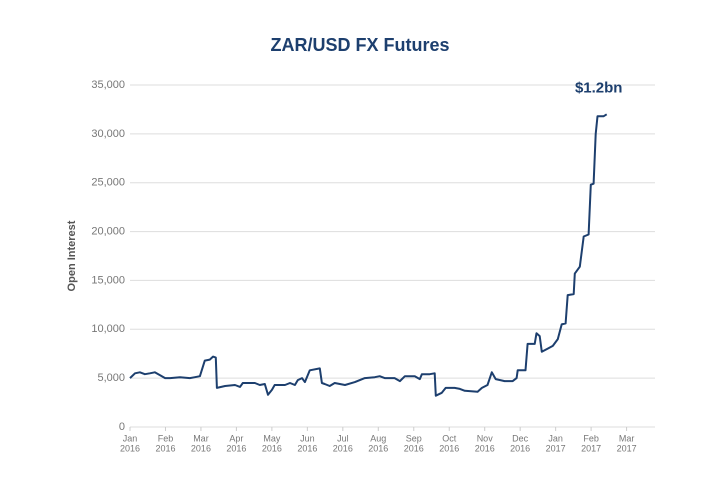  Describe the element at coordinates (378, 438) in the screenshot. I see `x-tick-label: Aug` at that location.